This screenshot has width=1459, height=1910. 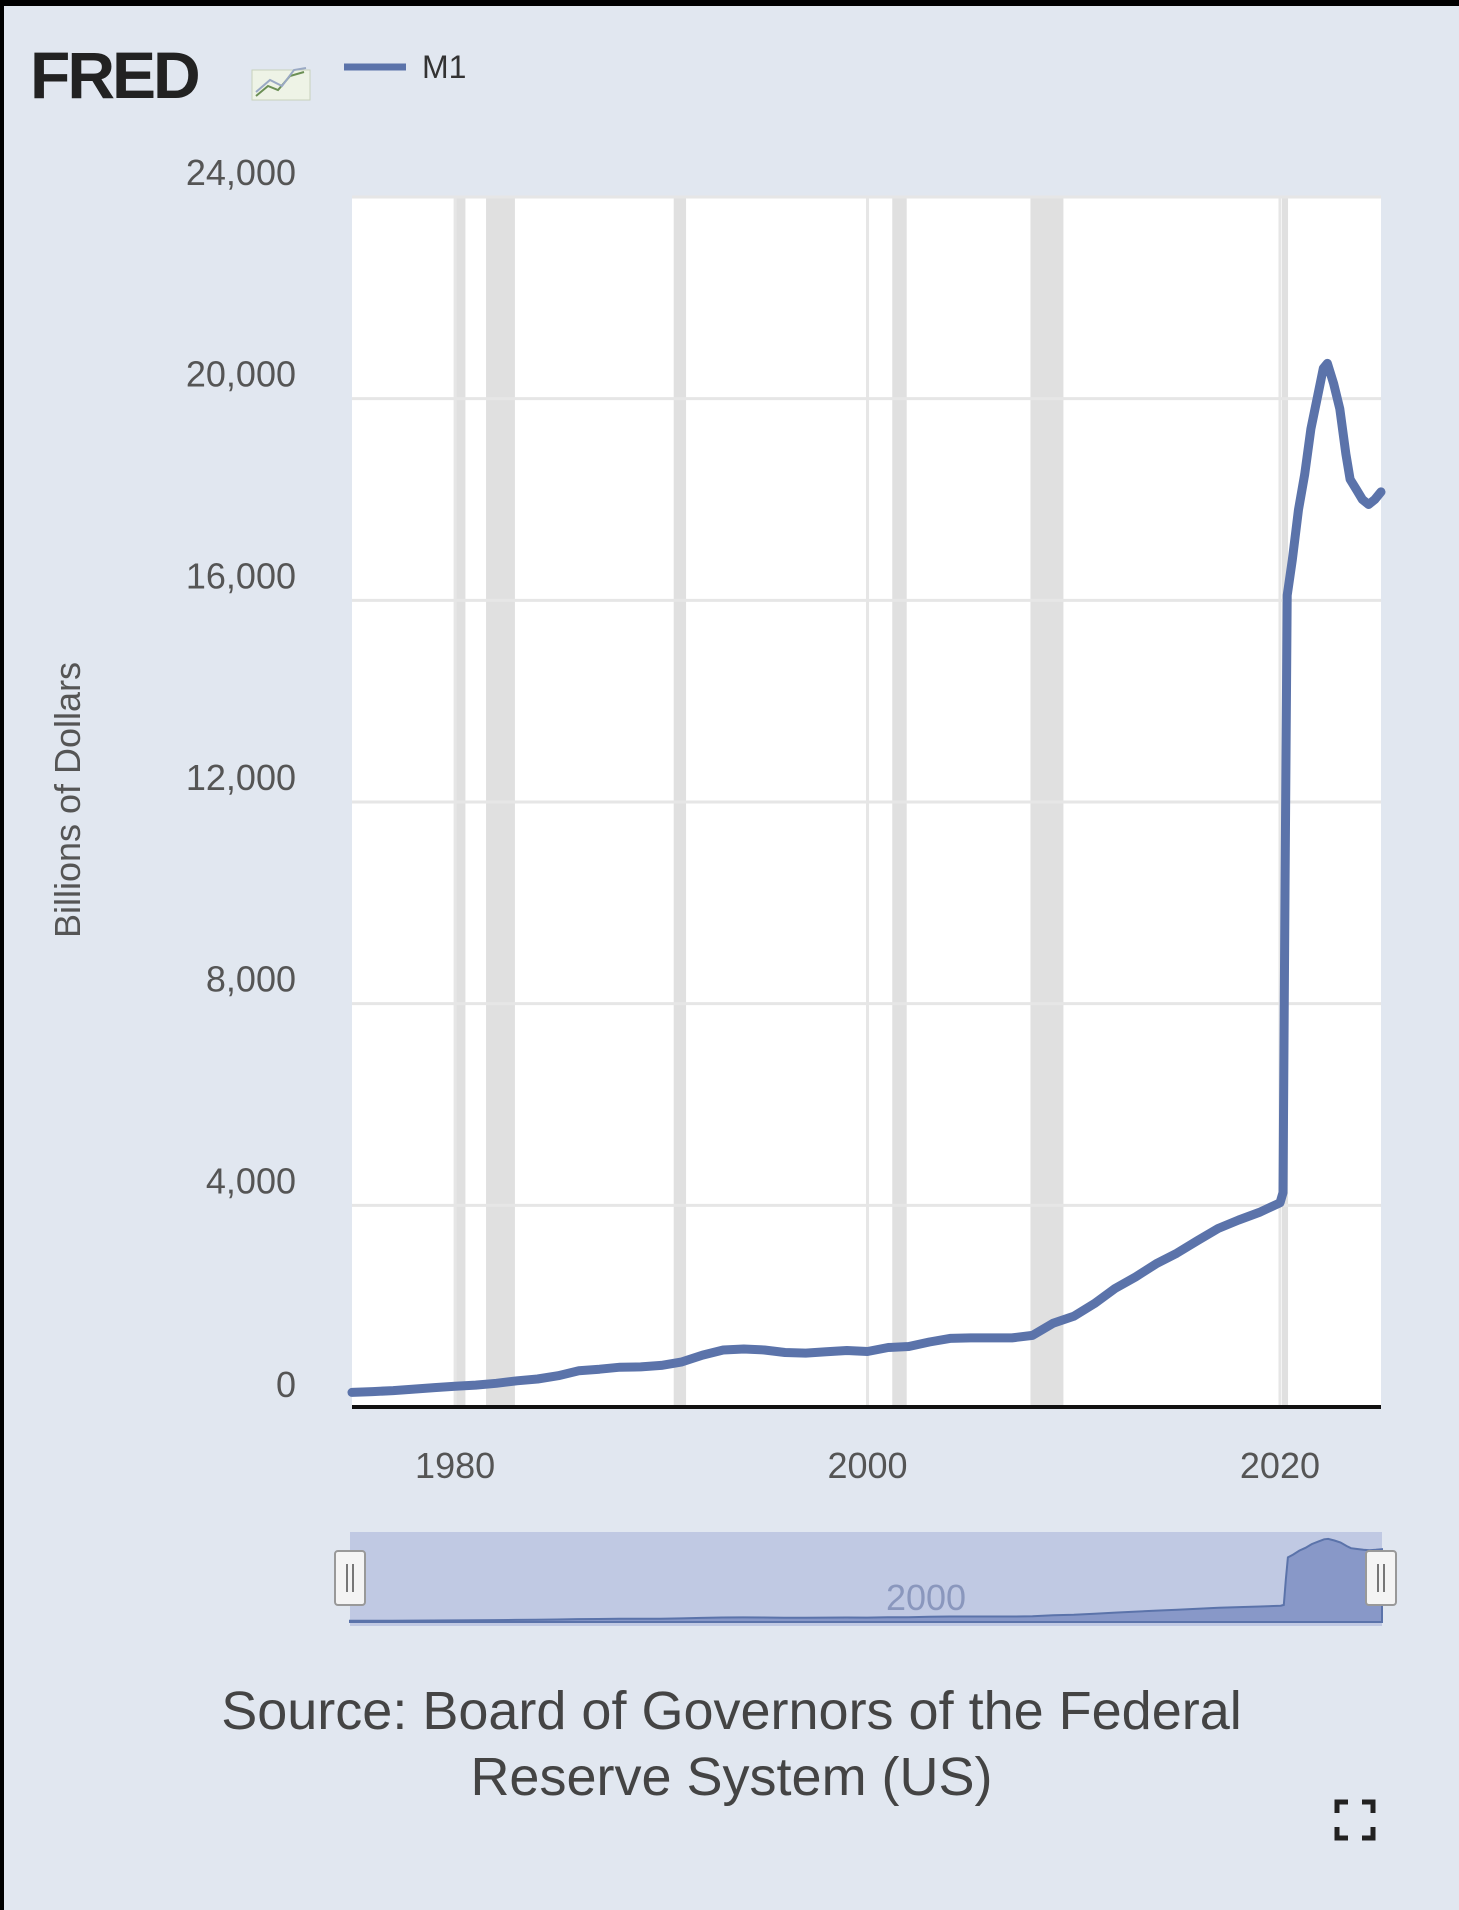 What do you see at coordinates (251, 979) in the screenshot?
I see `y-tick-label: 8,000` at bounding box center [251, 979].